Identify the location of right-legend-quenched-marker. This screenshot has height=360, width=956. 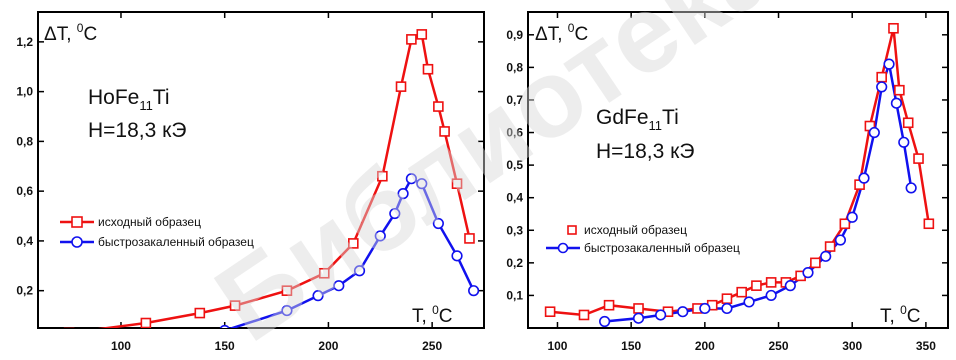
(563, 248).